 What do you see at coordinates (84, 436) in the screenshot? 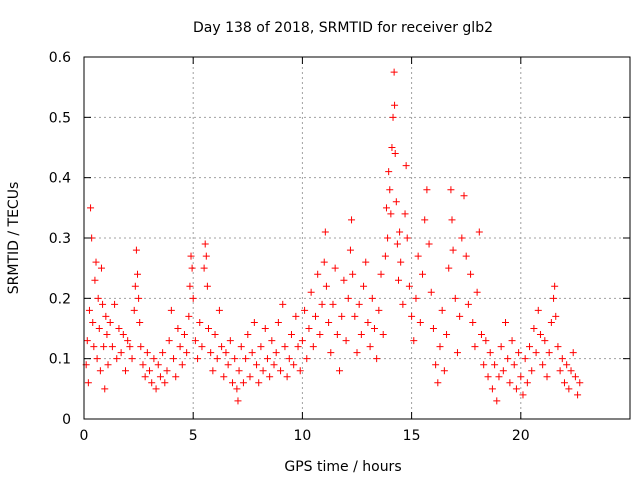
I see `x-tick-label: 0` at bounding box center [84, 436].